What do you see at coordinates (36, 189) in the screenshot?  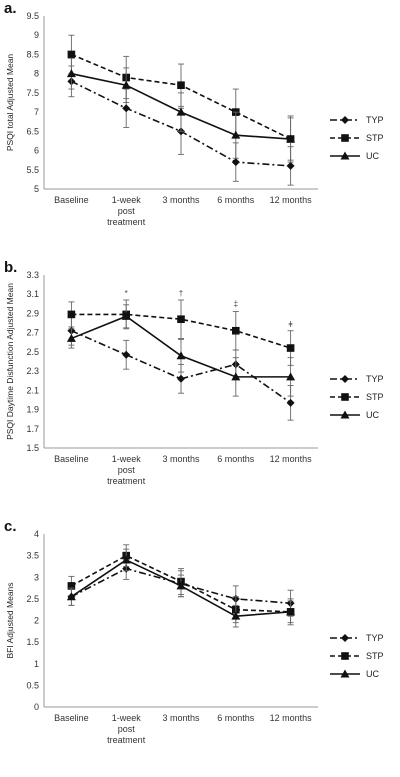 I see `y-tick-label: 5` at bounding box center [36, 189].